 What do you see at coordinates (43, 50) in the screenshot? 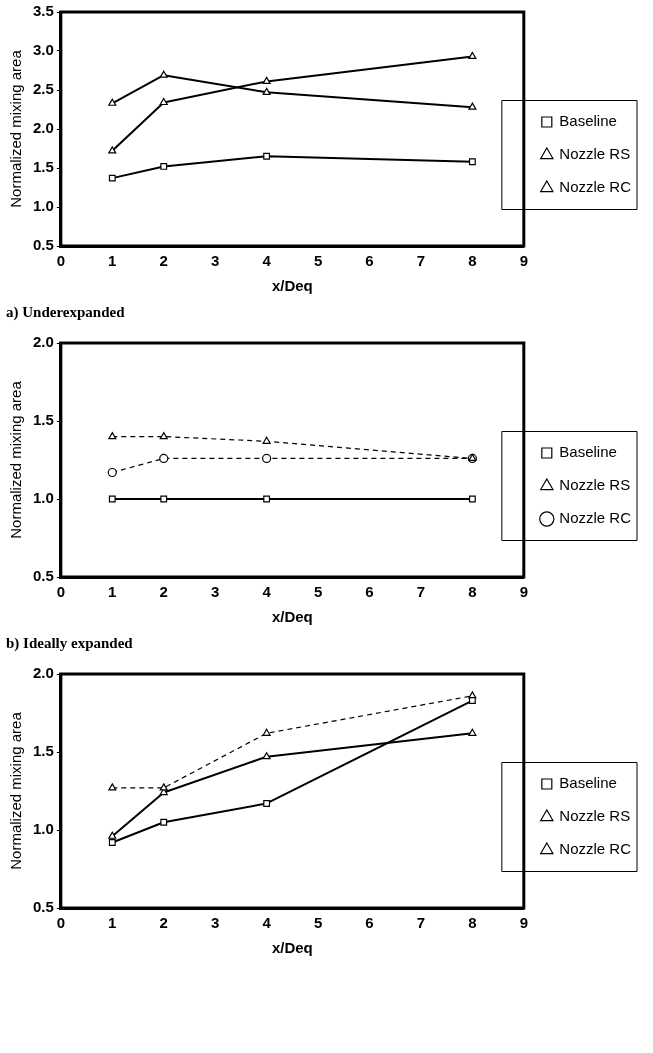
I see `y-tick-label: 3.0` at bounding box center [43, 50].